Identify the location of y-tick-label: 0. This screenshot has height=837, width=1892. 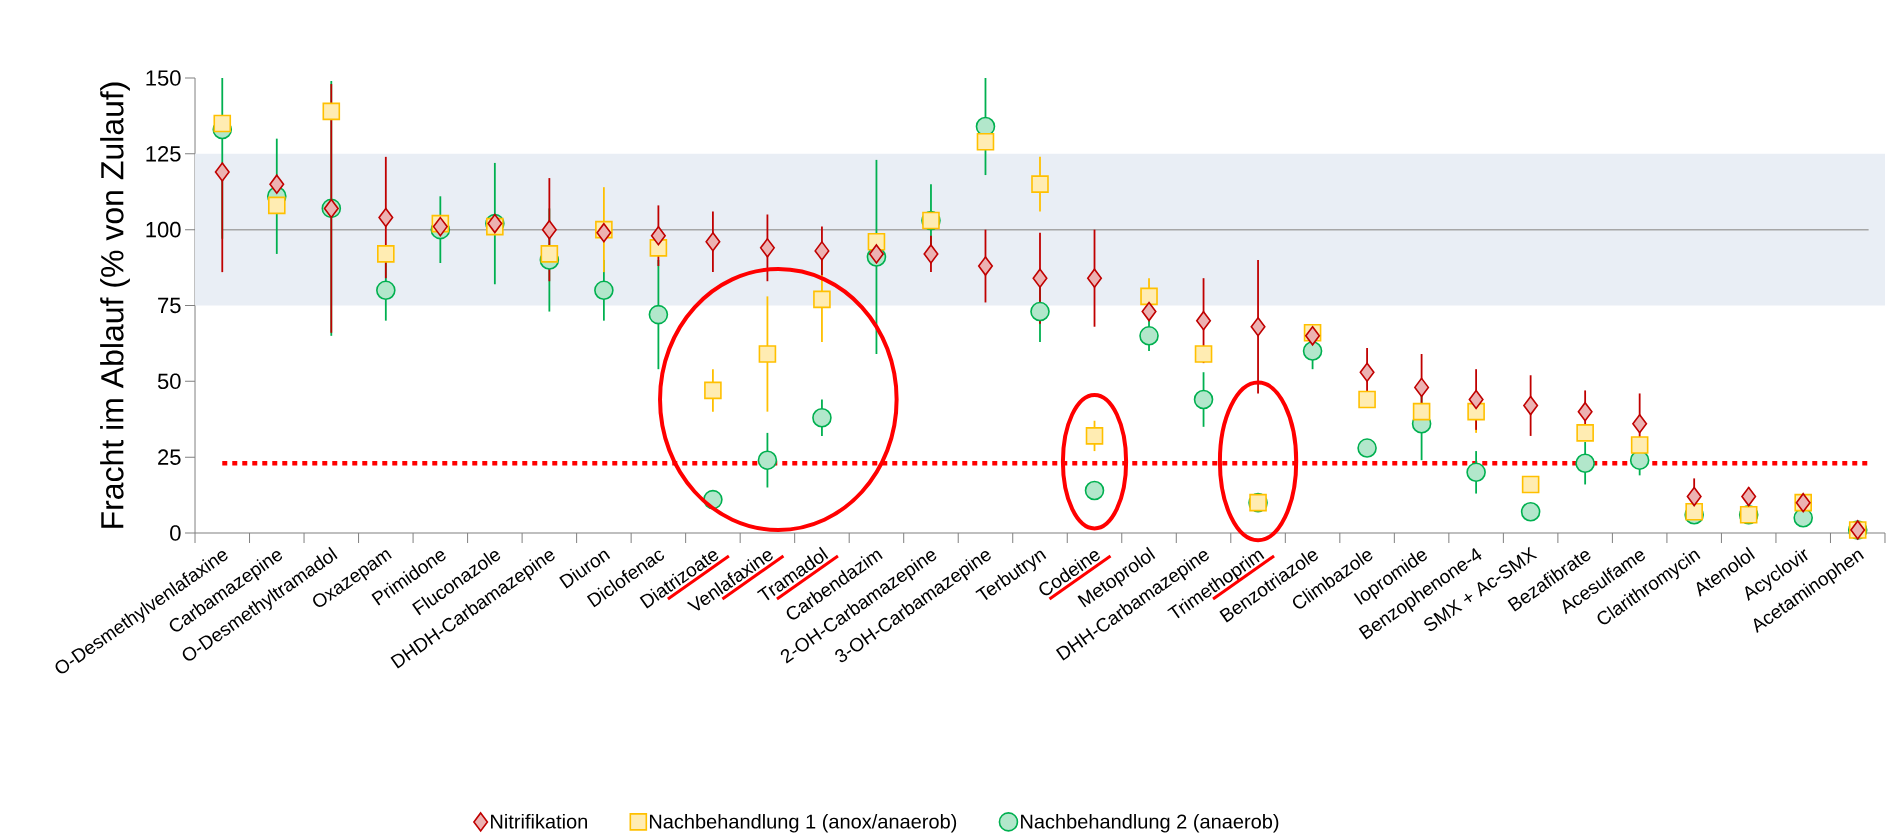
(175, 533).